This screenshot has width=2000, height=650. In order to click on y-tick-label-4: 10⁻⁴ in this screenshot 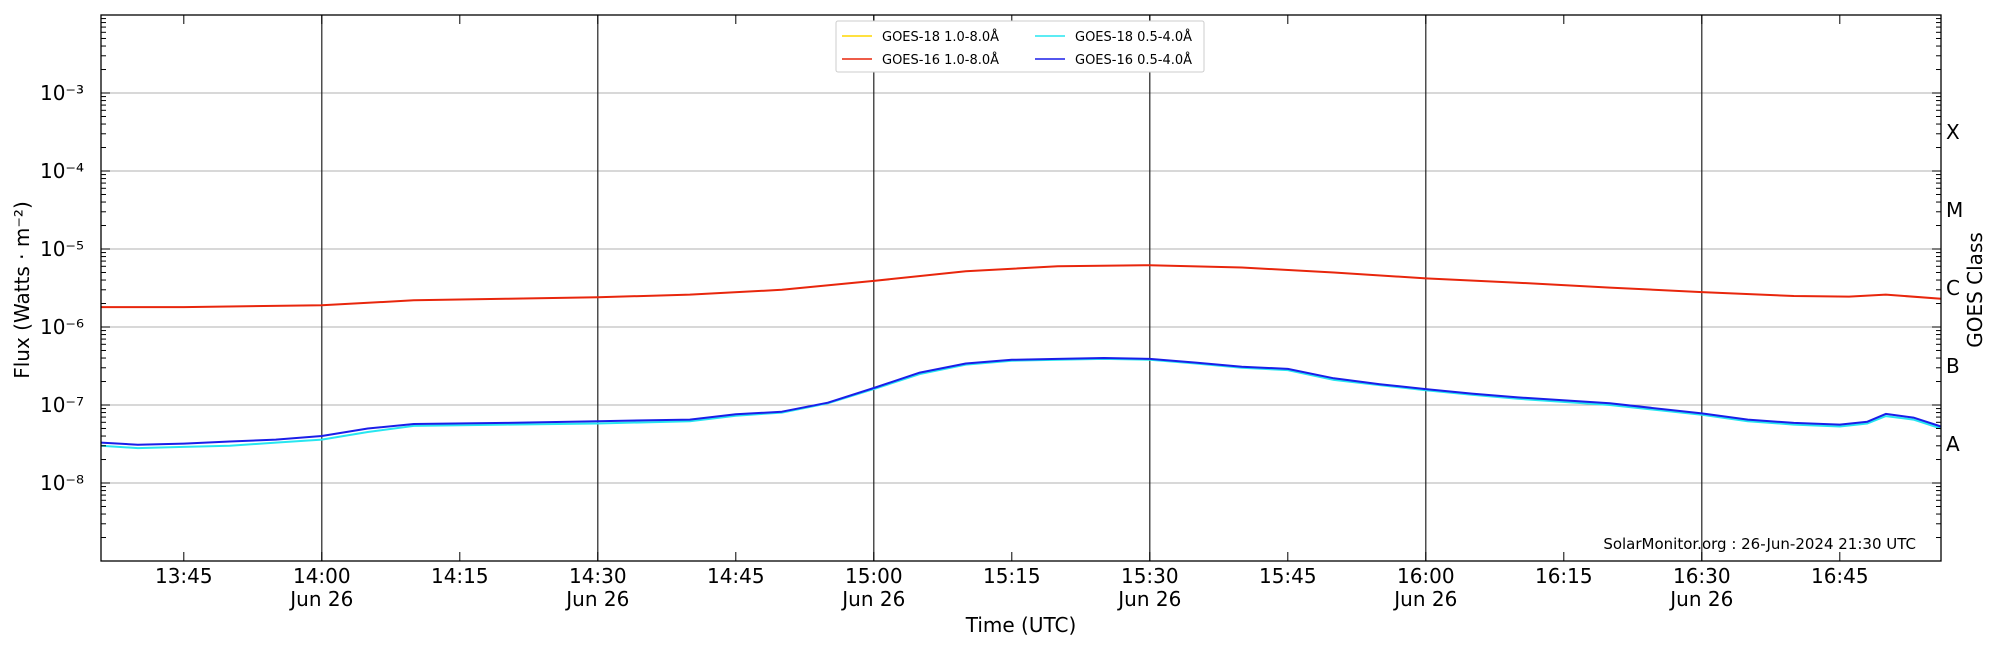, I will do `click(62, 171)`.